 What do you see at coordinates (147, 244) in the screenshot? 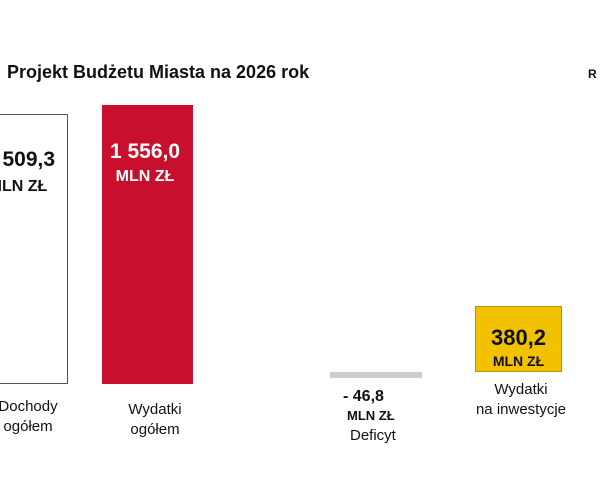
I see `bar-expenses` at bounding box center [147, 244].